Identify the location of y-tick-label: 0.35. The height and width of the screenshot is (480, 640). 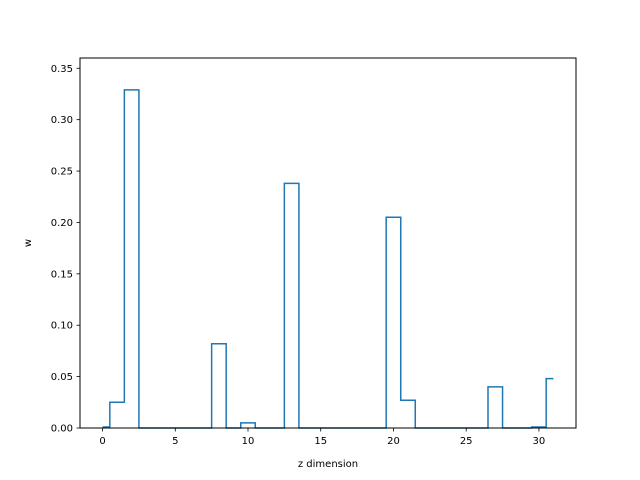
(62, 69).